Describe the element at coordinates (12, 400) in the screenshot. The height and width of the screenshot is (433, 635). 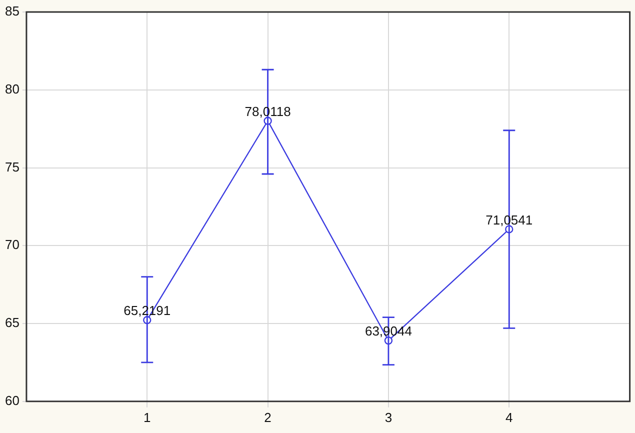
I see `y-tick-label: 60` at that location.